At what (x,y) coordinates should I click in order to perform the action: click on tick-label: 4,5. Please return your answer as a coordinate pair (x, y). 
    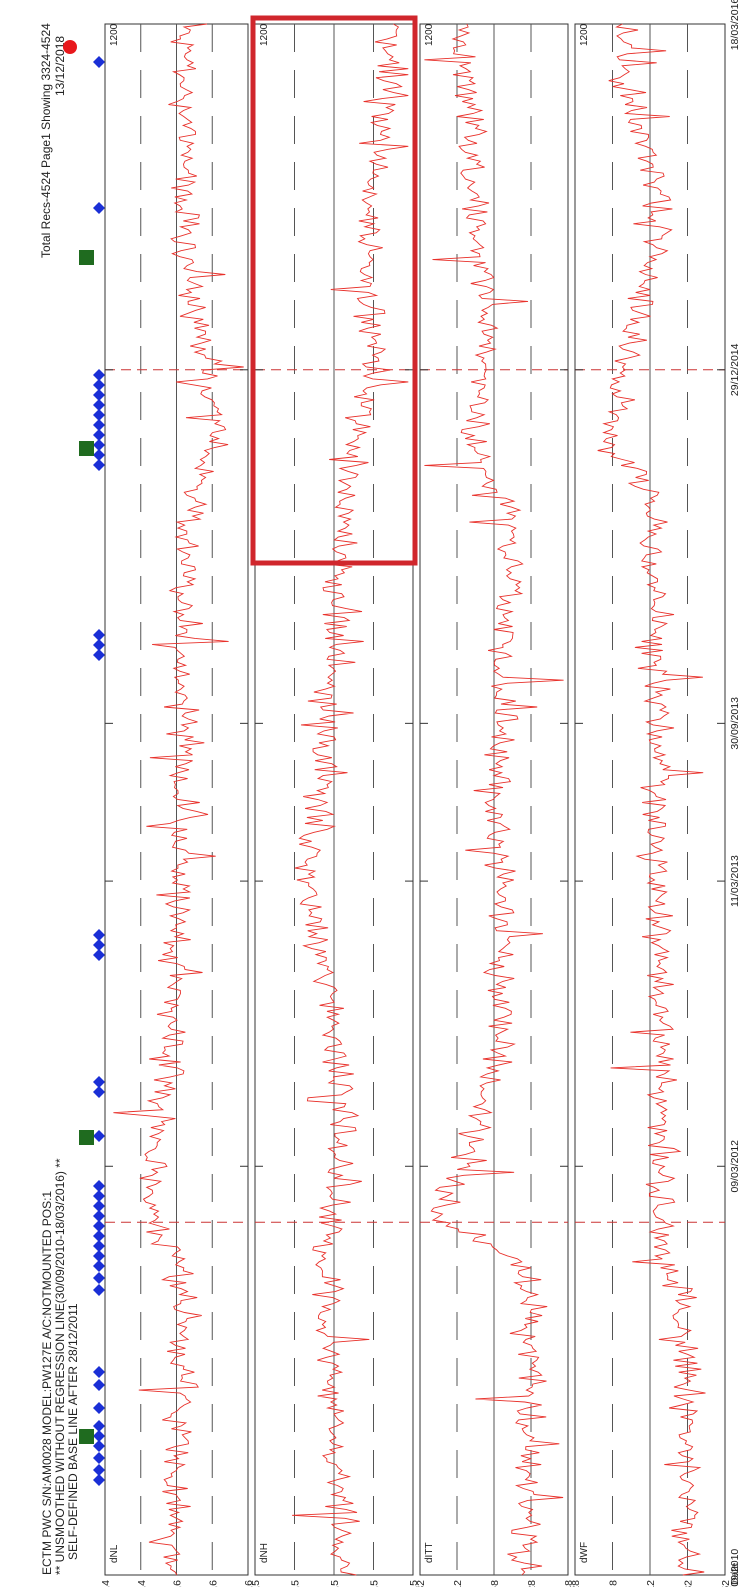
    Looking at the image, I should click on (256, 1583).